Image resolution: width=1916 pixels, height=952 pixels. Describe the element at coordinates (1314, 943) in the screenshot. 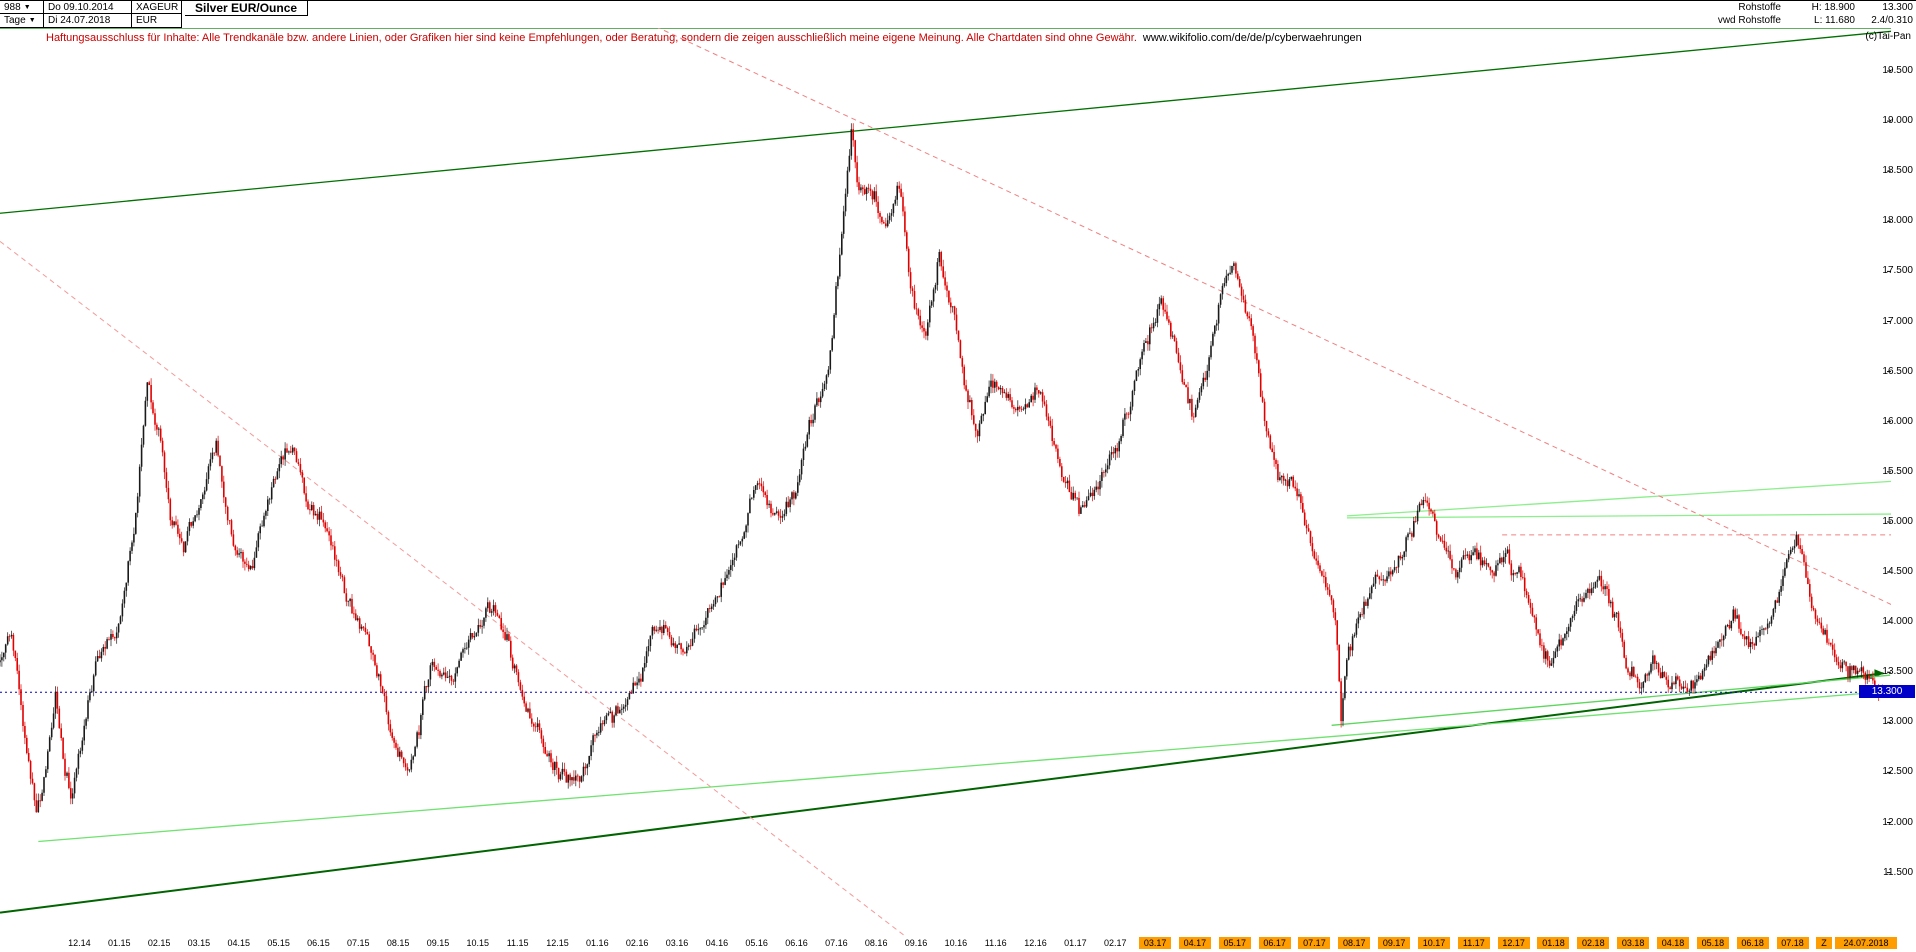

I see `x-axis-label: 07.17` at that location.